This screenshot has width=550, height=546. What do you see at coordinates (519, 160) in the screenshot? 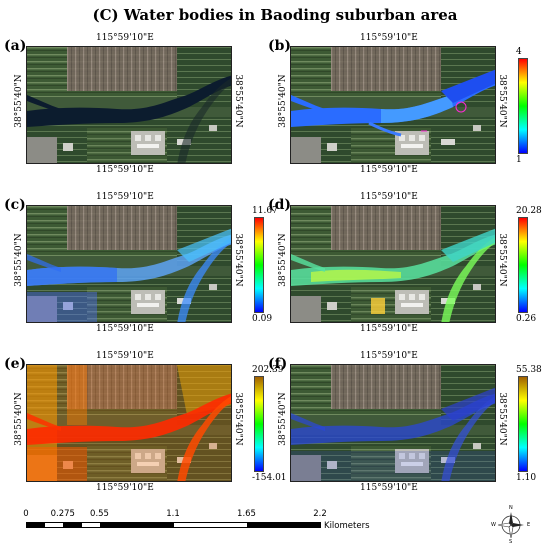
I see `colorbar-min-label: 1` at bounding box center [519, 160].